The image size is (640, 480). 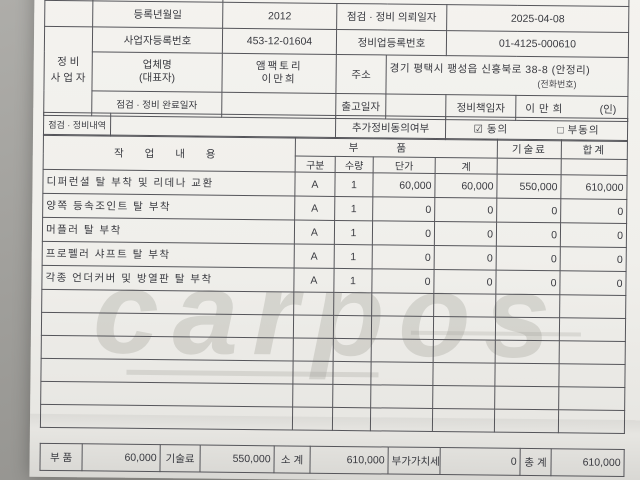 I want to click on total-cell: 0, so click(x=593, y=283).